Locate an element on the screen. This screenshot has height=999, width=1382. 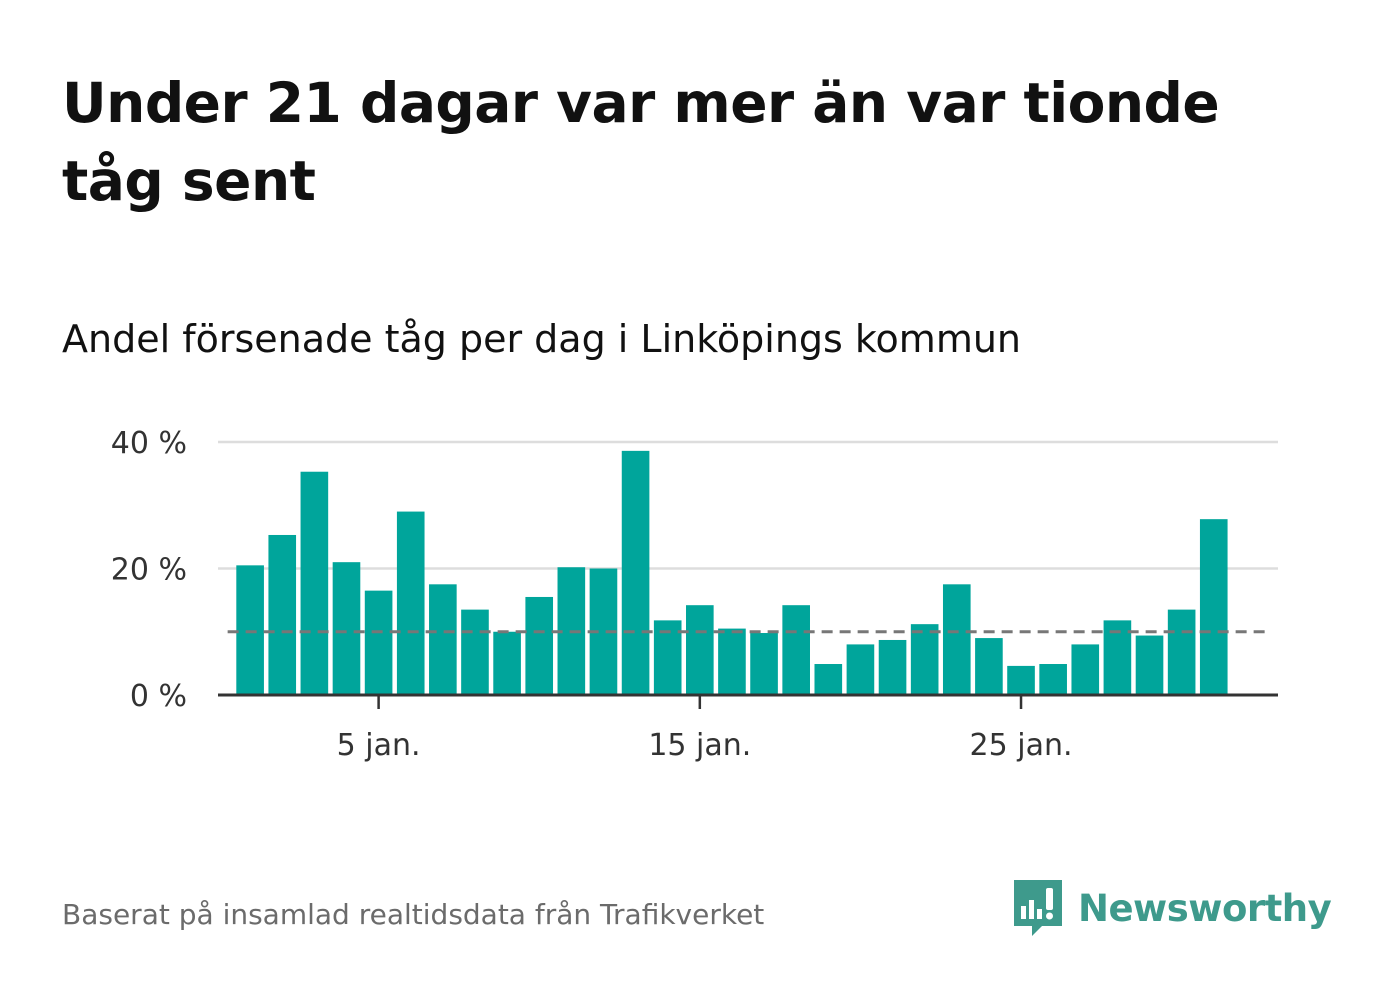
brand-name: Newsworthy is located at coordinates (1205, 908).